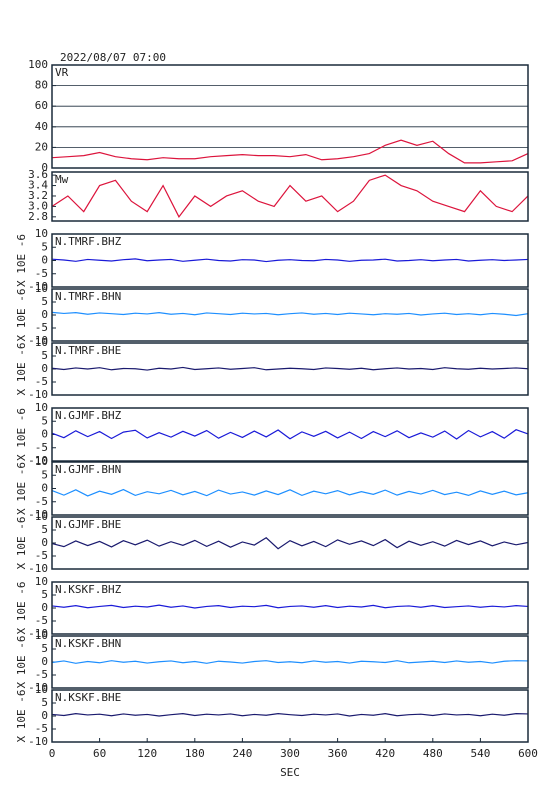  What do you see at coordinates (38, 216) in the screenshot?
I see `y-tick-label: 2.8` at bounding box center [38, 216].